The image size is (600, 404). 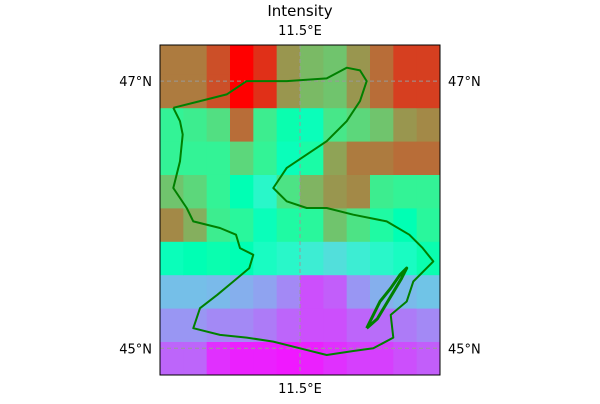 I want to click on lon-label-bottom: 11.5°E, so click(x=300, y=389).